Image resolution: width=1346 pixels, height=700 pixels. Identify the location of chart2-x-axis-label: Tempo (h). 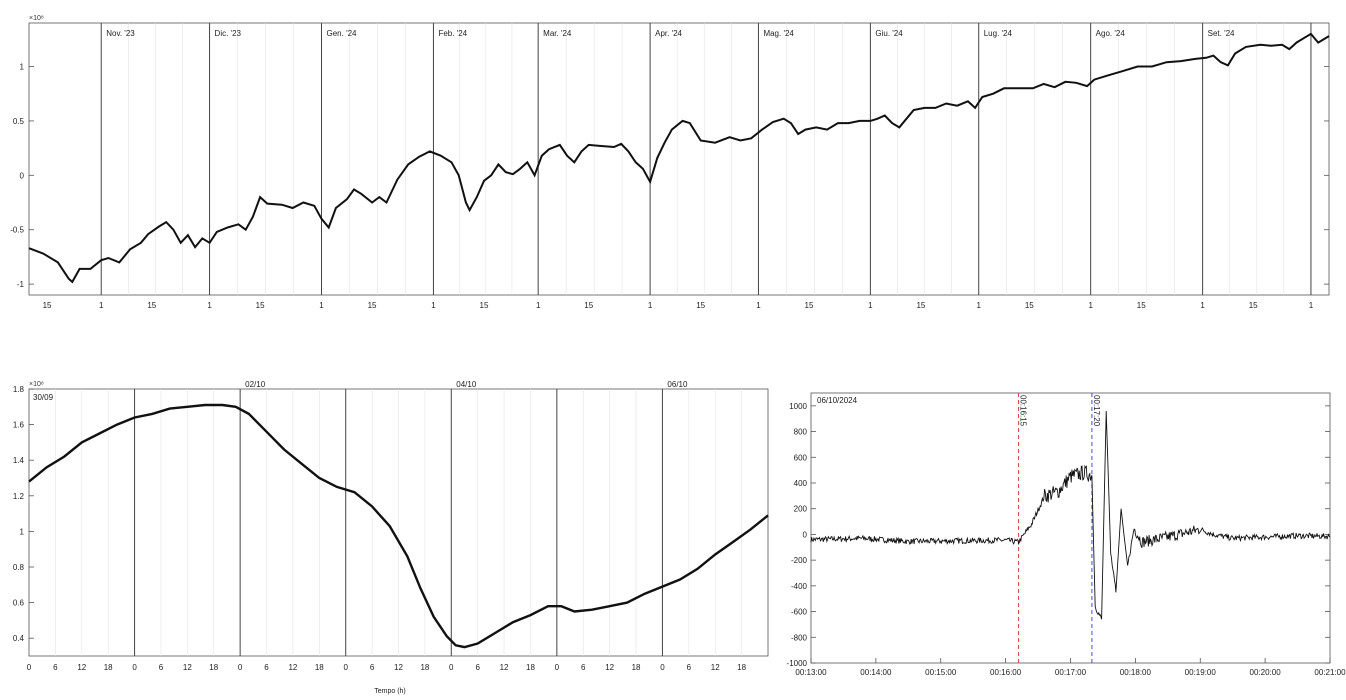
(390, 691).